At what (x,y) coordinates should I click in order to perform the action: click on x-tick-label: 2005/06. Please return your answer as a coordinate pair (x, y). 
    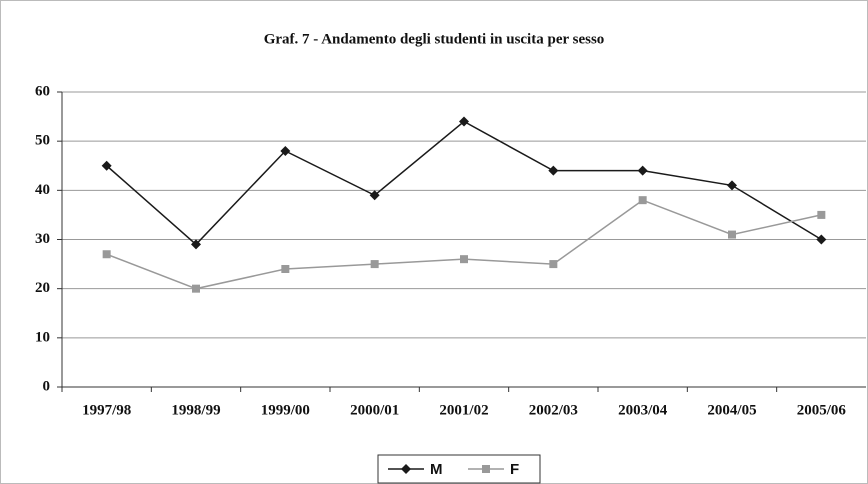
    Looking at the image, I should click on (822, 410).